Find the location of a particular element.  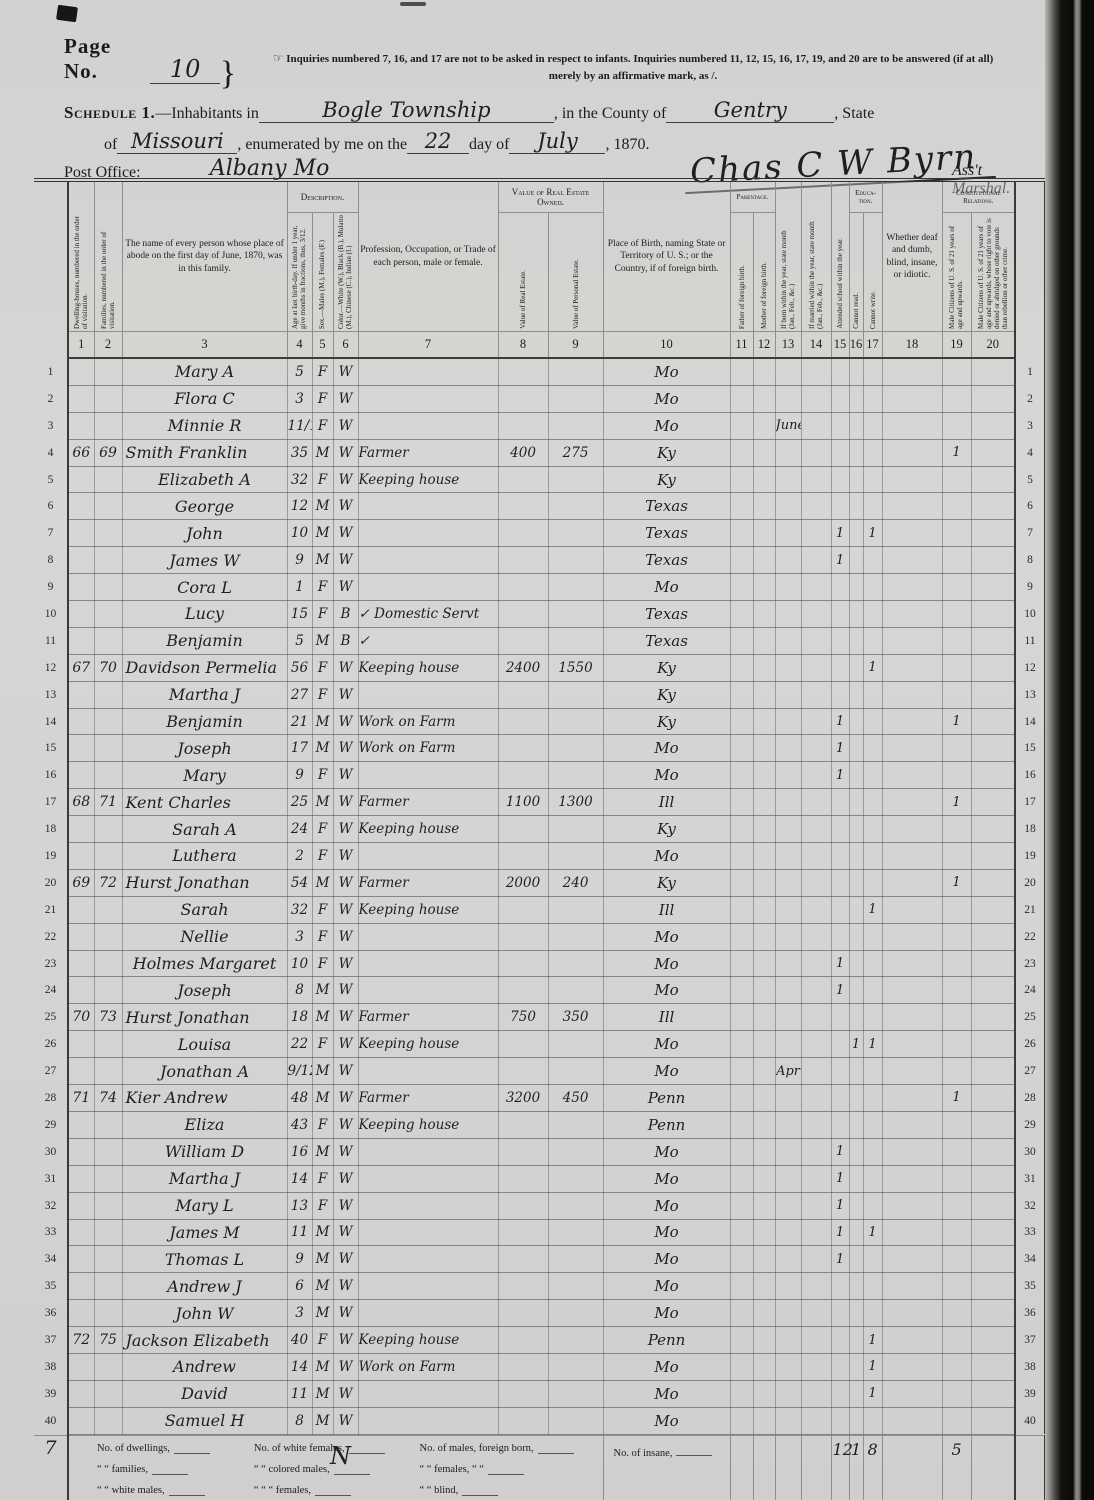

name-cell: David is located at coordinates (204, 1393).